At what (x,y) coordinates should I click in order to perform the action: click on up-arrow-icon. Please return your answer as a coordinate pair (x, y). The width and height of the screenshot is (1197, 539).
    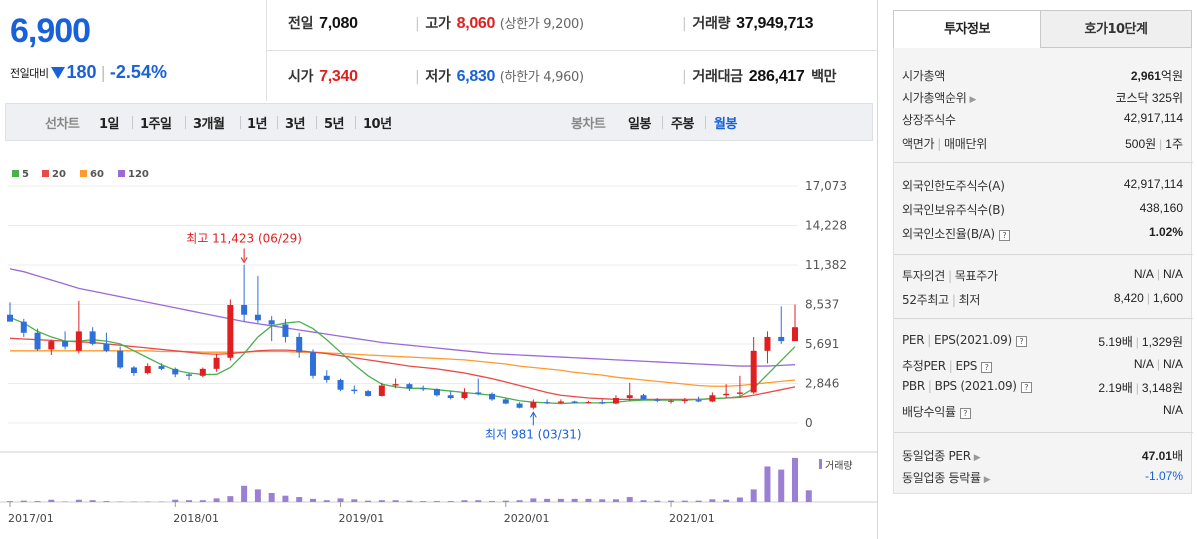
    Looking at the image, I should click on (533, 414).